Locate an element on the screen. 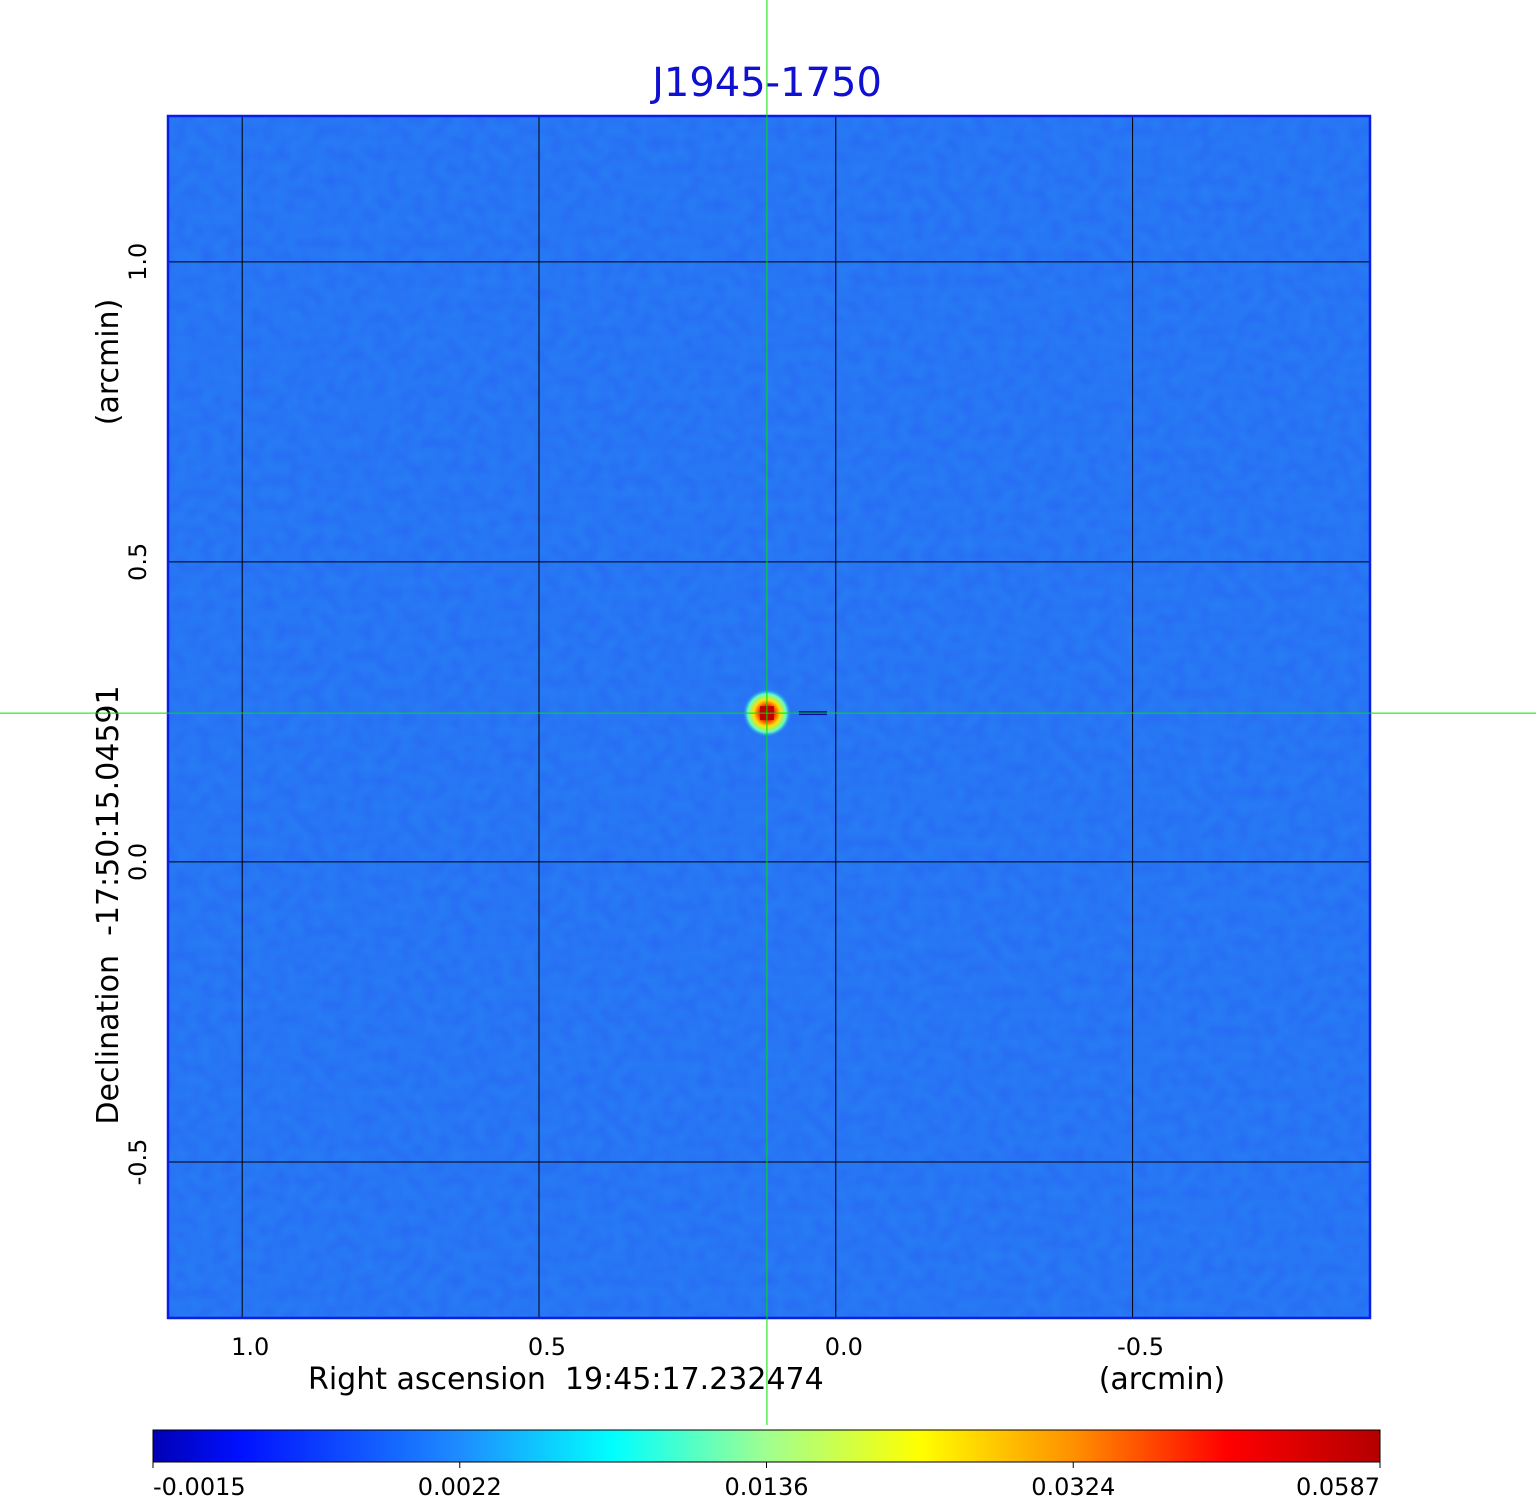 Image resolution: width=1536 pixels, height=1500 pixels. colorbar-tick-label: 0.0324 is located at coordinates (1073, 1486).